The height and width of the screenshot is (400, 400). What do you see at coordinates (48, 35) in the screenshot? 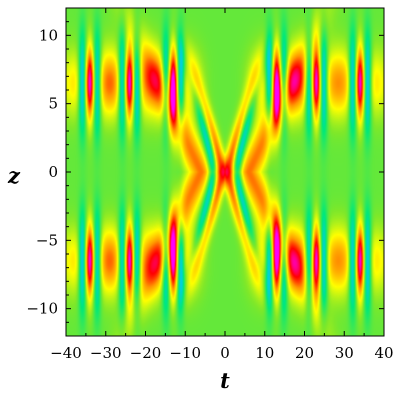
I see `y-tick-label: 10` at bounding box center [48, 35].